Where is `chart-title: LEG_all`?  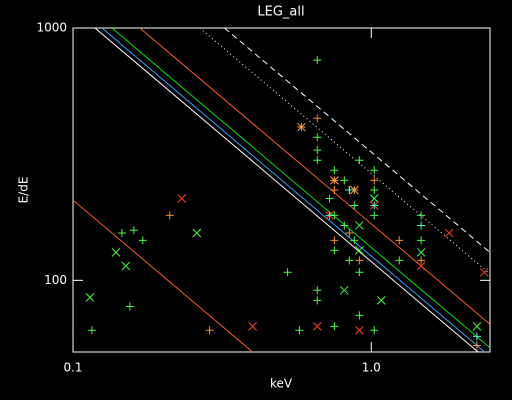 chart-title: LEG_all is located at coordinates (280, 12).